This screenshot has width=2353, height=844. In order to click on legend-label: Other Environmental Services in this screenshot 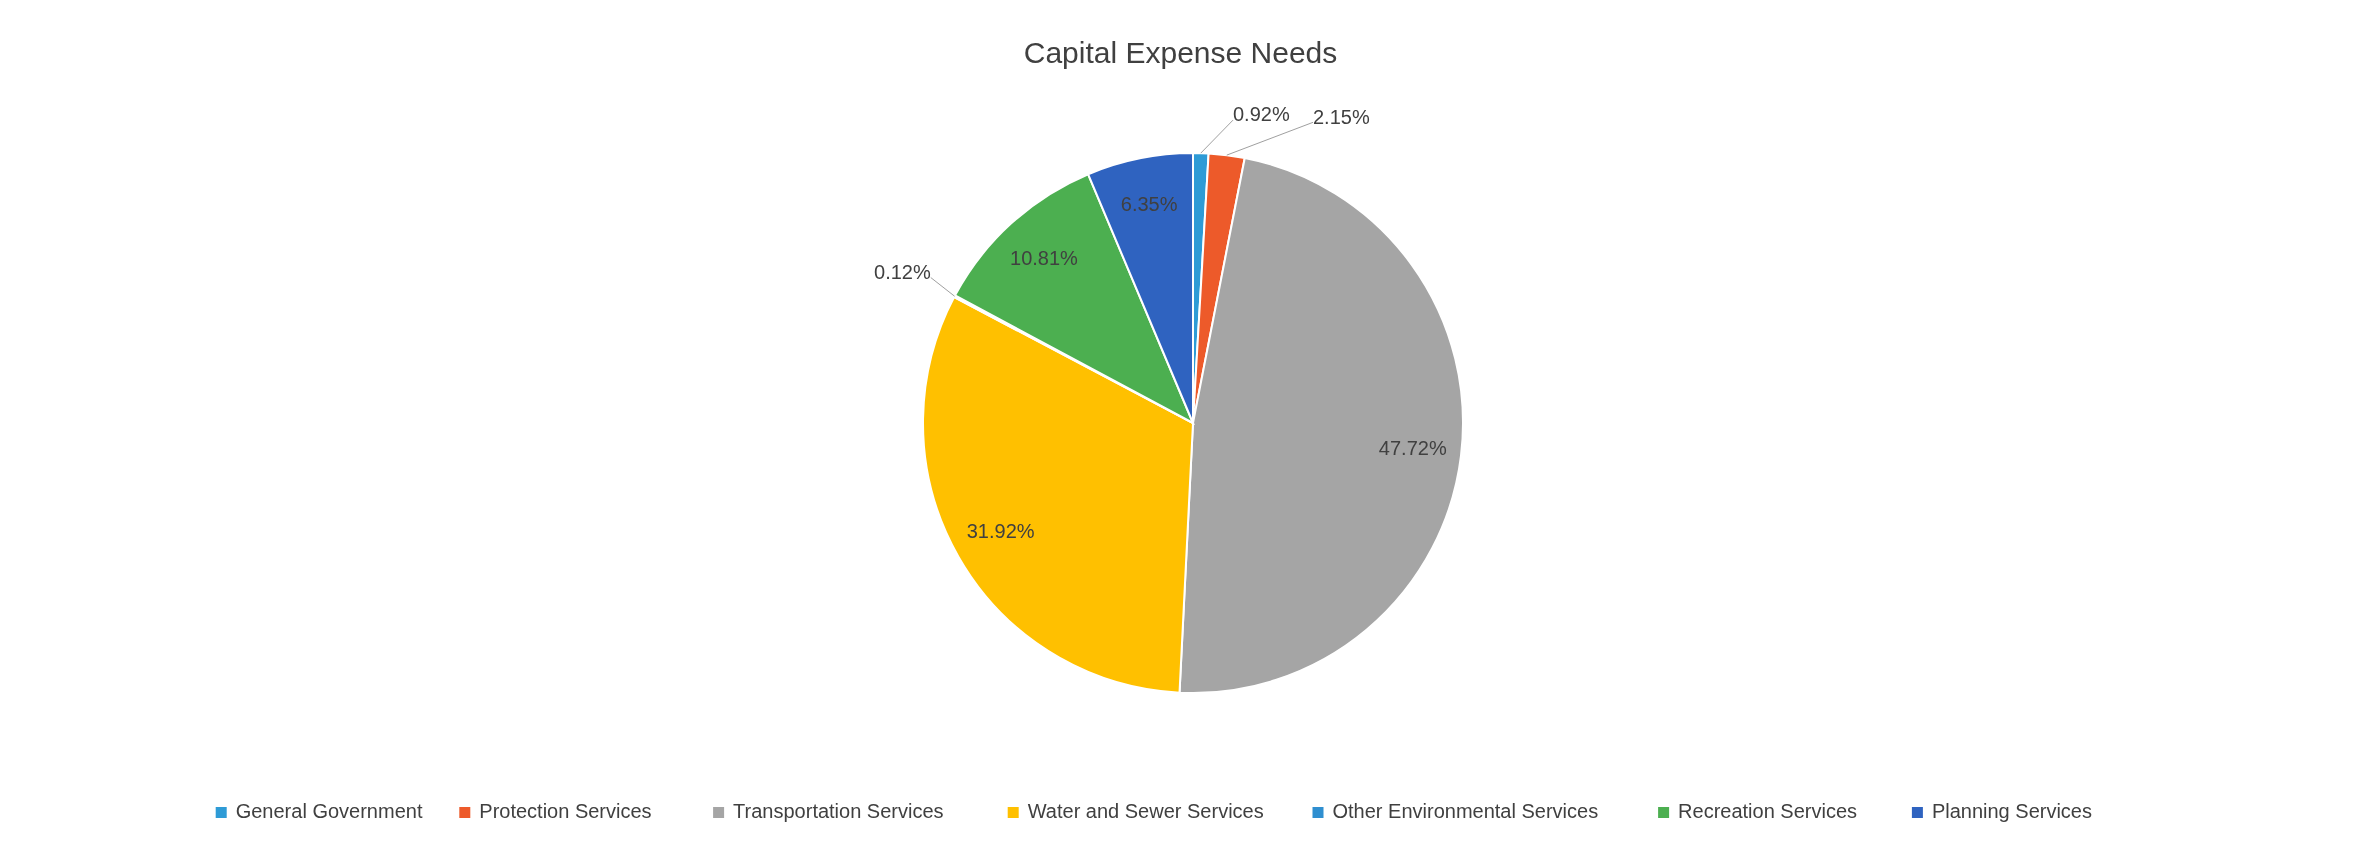, I will do `click(1465, 811)`.